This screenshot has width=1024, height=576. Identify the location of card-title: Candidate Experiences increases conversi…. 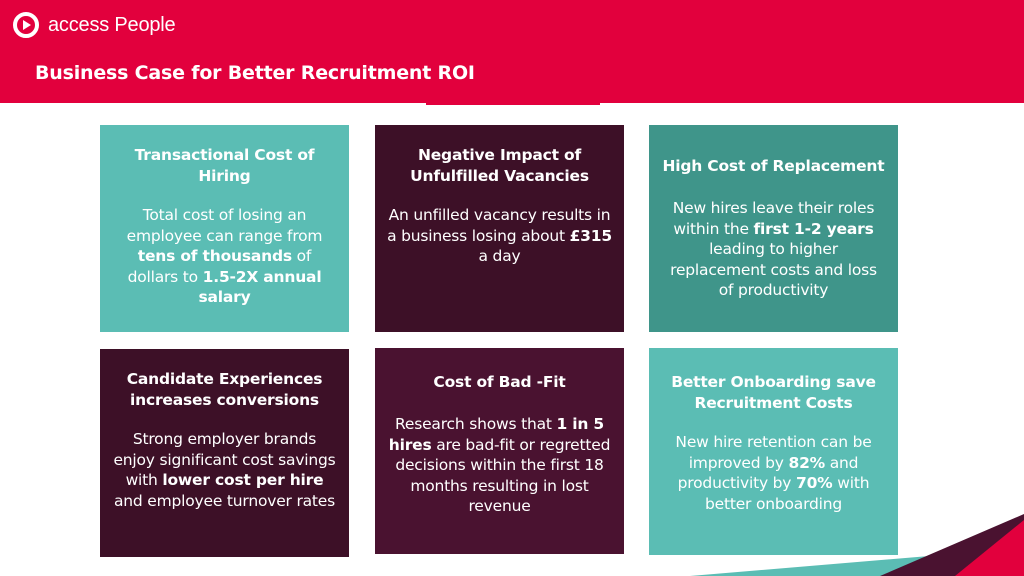
(224, 389).